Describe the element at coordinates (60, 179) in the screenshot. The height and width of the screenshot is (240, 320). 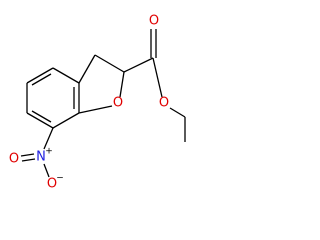
I see `charge-label: −` at that location.